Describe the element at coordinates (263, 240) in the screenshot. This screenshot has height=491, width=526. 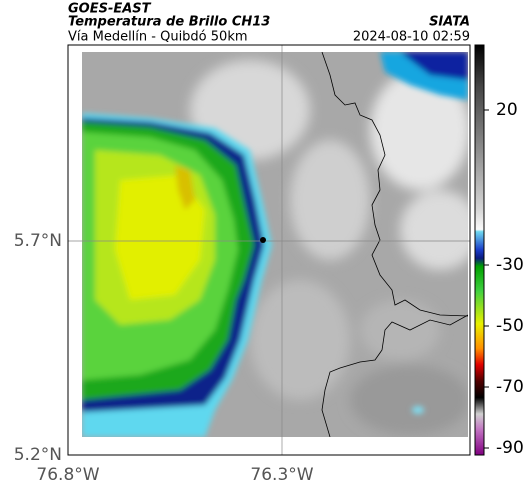
I see `location-marker` at that location.